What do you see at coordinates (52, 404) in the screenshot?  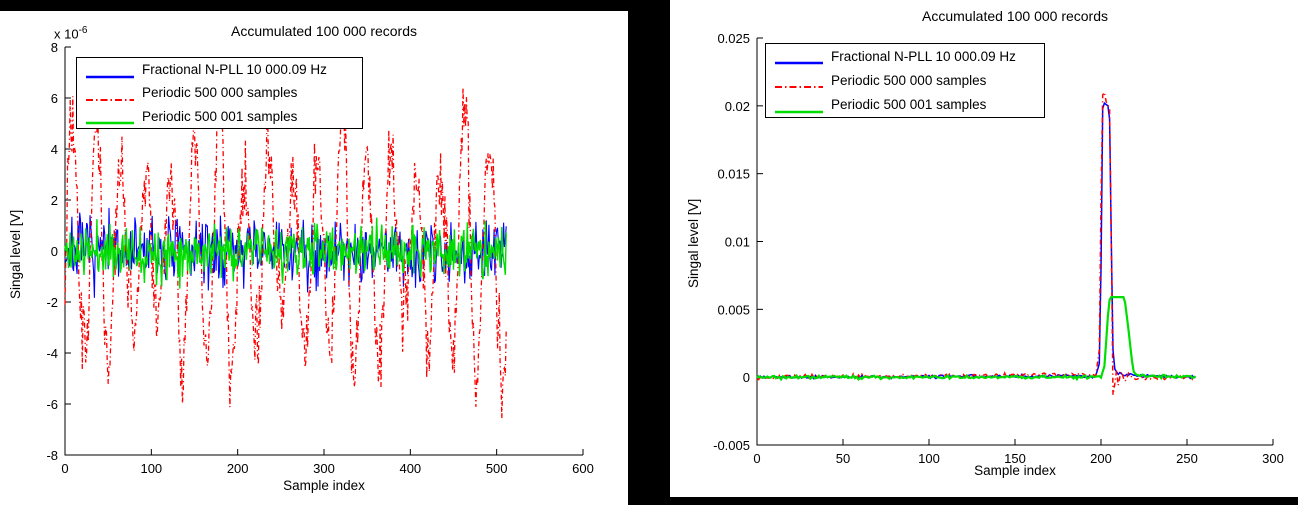 I see `y-tick-label: -6` at bounding box center [52, 404].